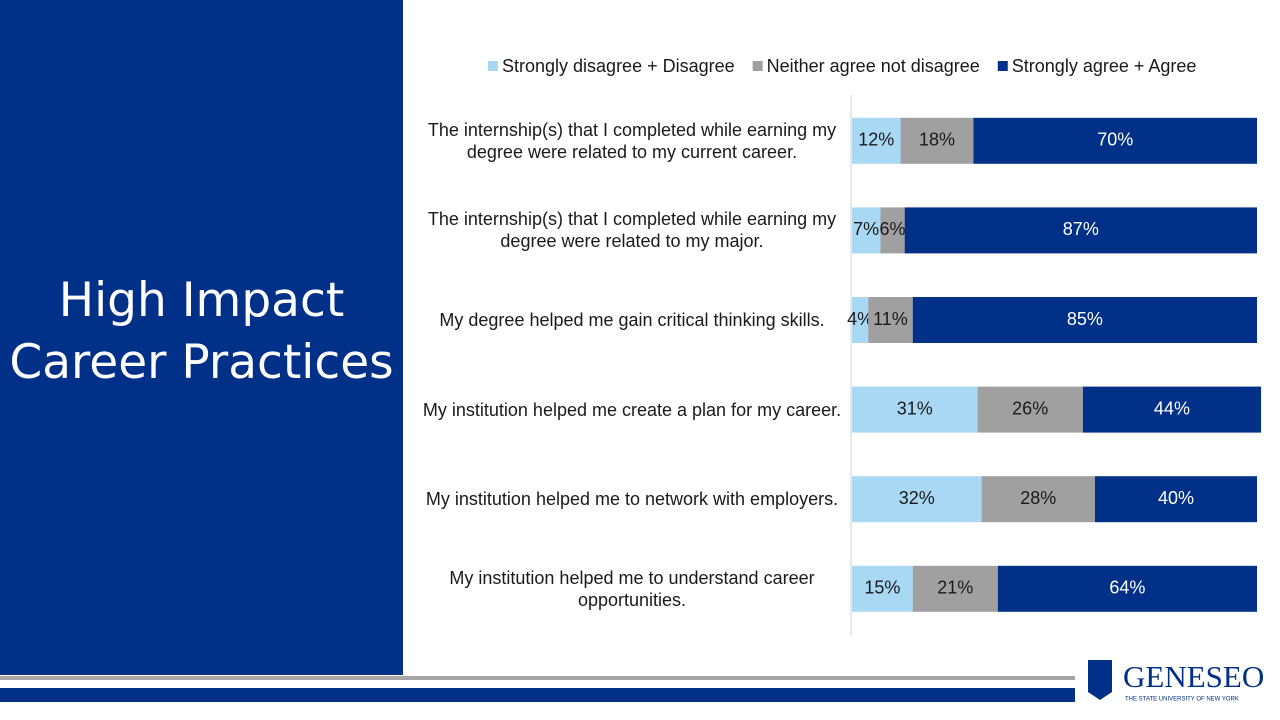  Describe the element at coordinates (873, 66) in the screenshot. I see `legend-label: Neither agree not disagree` at that location.